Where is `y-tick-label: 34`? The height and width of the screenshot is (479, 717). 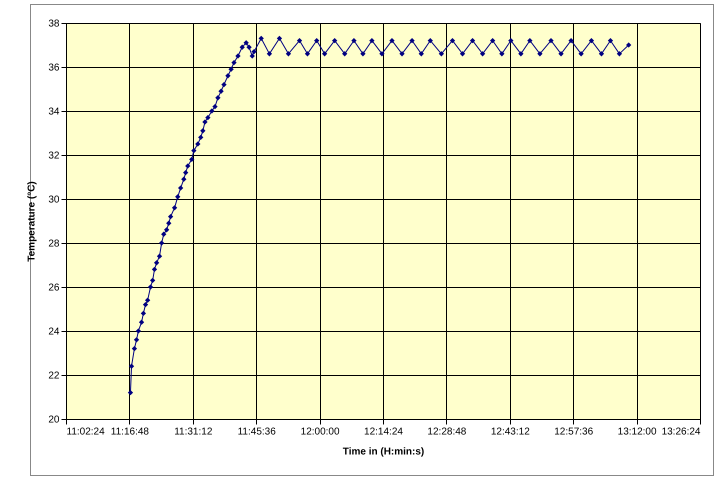 y-tick-label: 34 is located at coordinates (54, 112).